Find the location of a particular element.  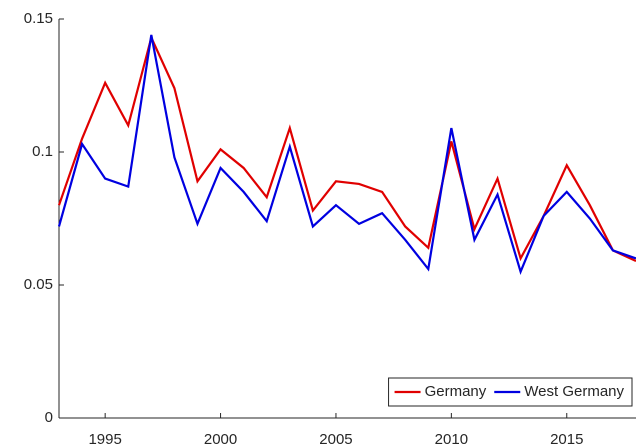

legend: Germany West Germany is located at coordinates (510, 392).